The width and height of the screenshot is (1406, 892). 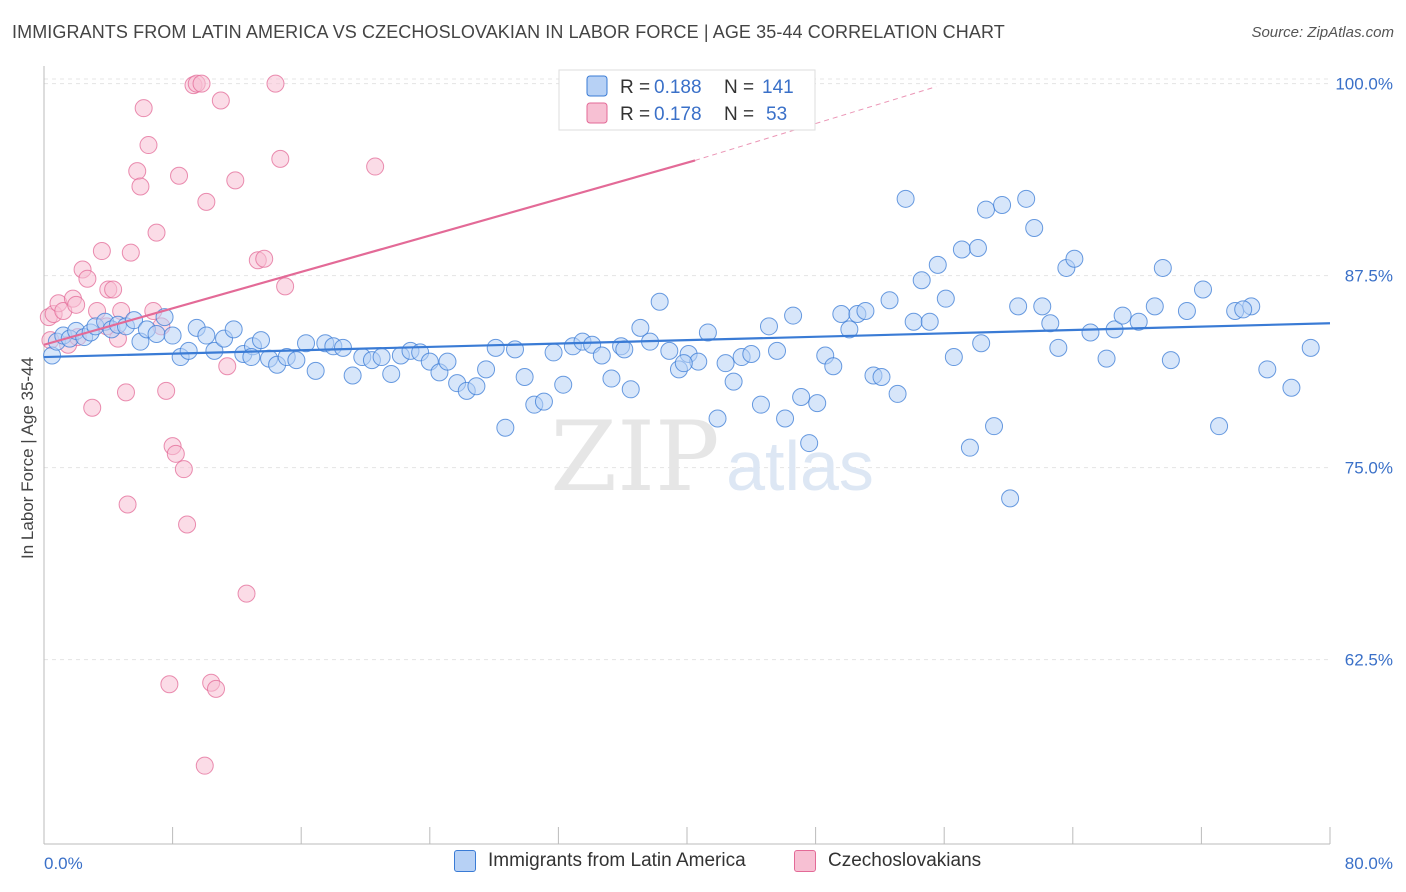 What do you see at coordinates (637, 114) in the screenshot?
I see `legend-r-label-2: R =` at bounding box center [637, 114].